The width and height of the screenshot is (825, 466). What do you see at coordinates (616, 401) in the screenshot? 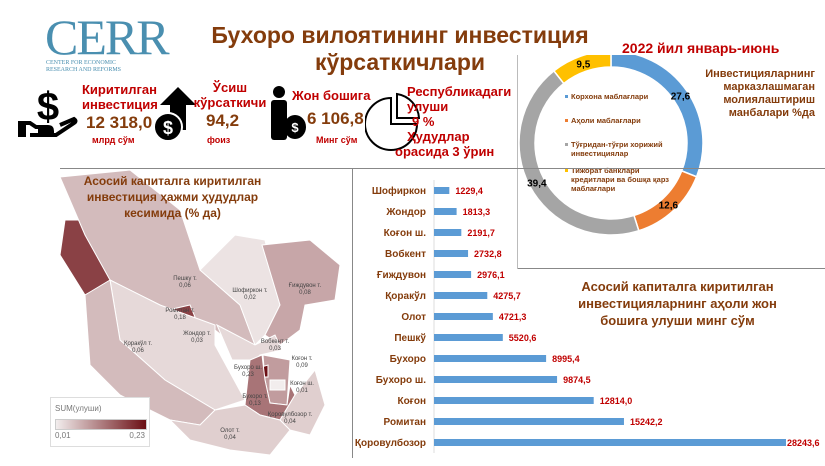
I see `bar-value-label: 12814,0` at bounding box center [616, 401].